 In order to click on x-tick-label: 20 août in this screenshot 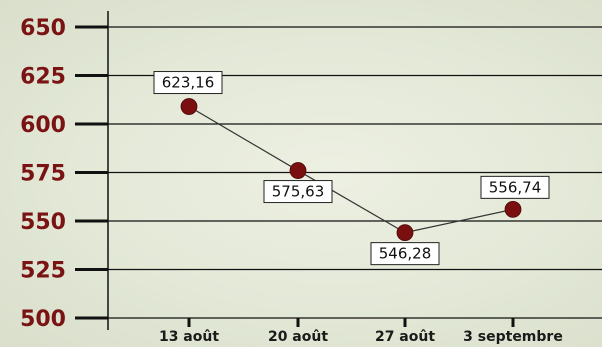, I will do `click(298, 337)`.